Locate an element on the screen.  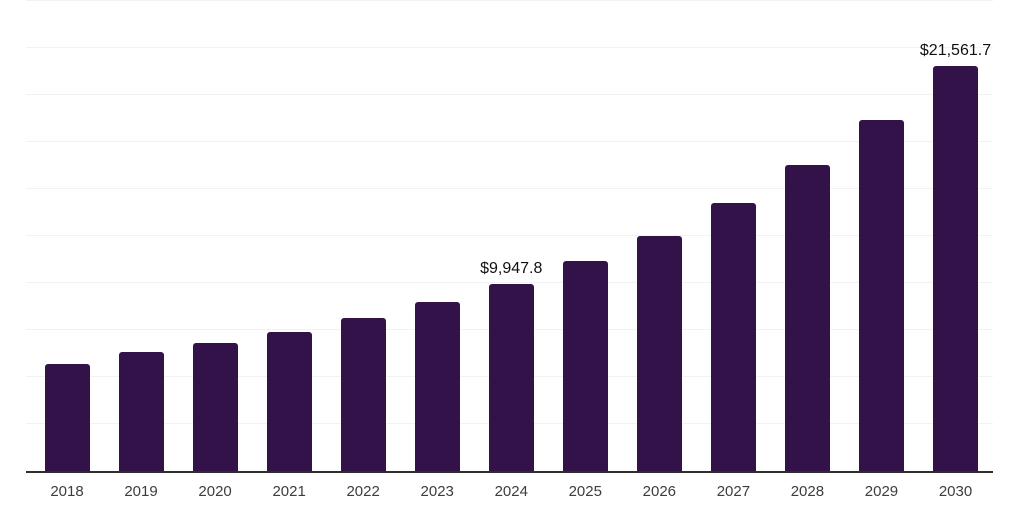
x-tick-label-2018: 2018 is located at coordinates (67, 491).